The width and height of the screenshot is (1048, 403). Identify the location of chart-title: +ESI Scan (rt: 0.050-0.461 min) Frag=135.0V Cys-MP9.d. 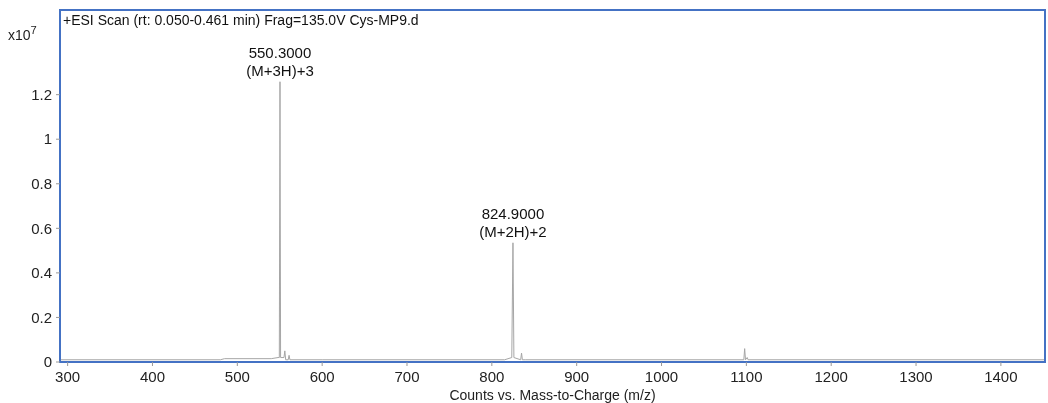
(241, 20).